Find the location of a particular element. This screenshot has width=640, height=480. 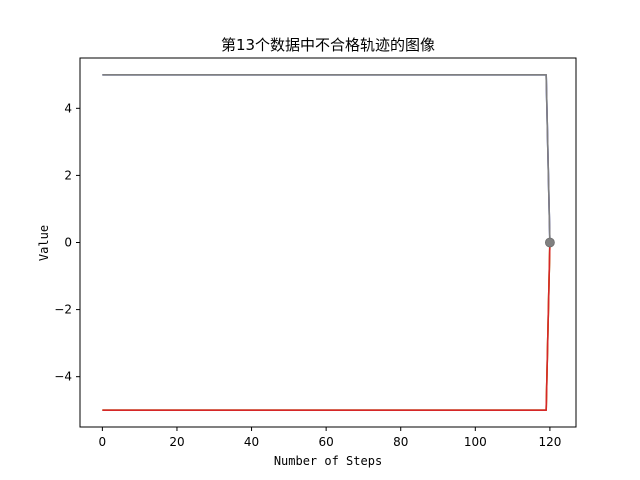

end-point-marker is located at coordinates (549, 242).